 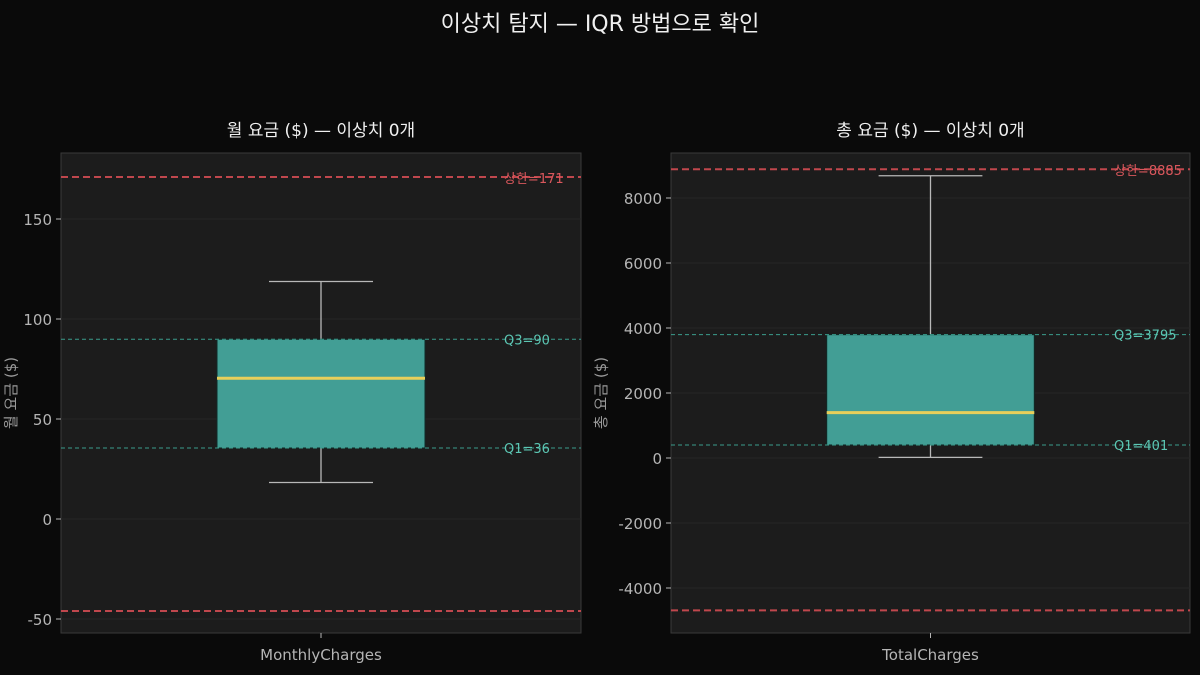 What do you see at coordinates (1148, 171) in the screenshot?
I see `upper-bound-label: 상한=8885` at bounding box center [1148, 171].